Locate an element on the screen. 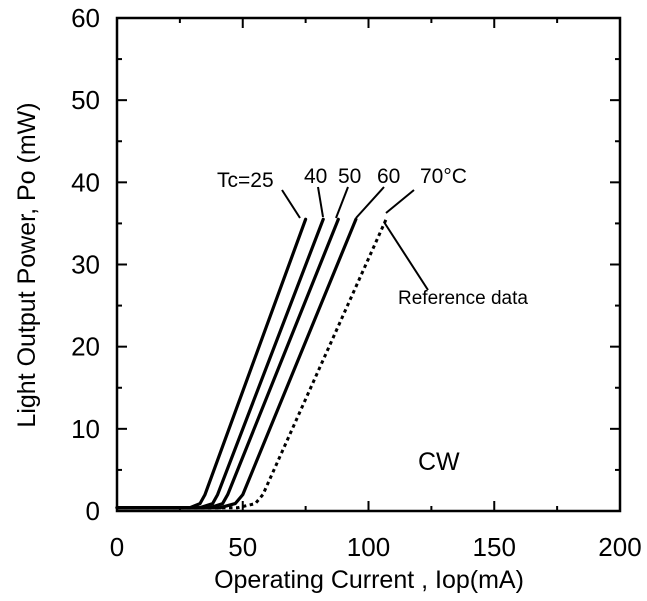  y-tick-label: 60 is located at coordinates (85, 18).